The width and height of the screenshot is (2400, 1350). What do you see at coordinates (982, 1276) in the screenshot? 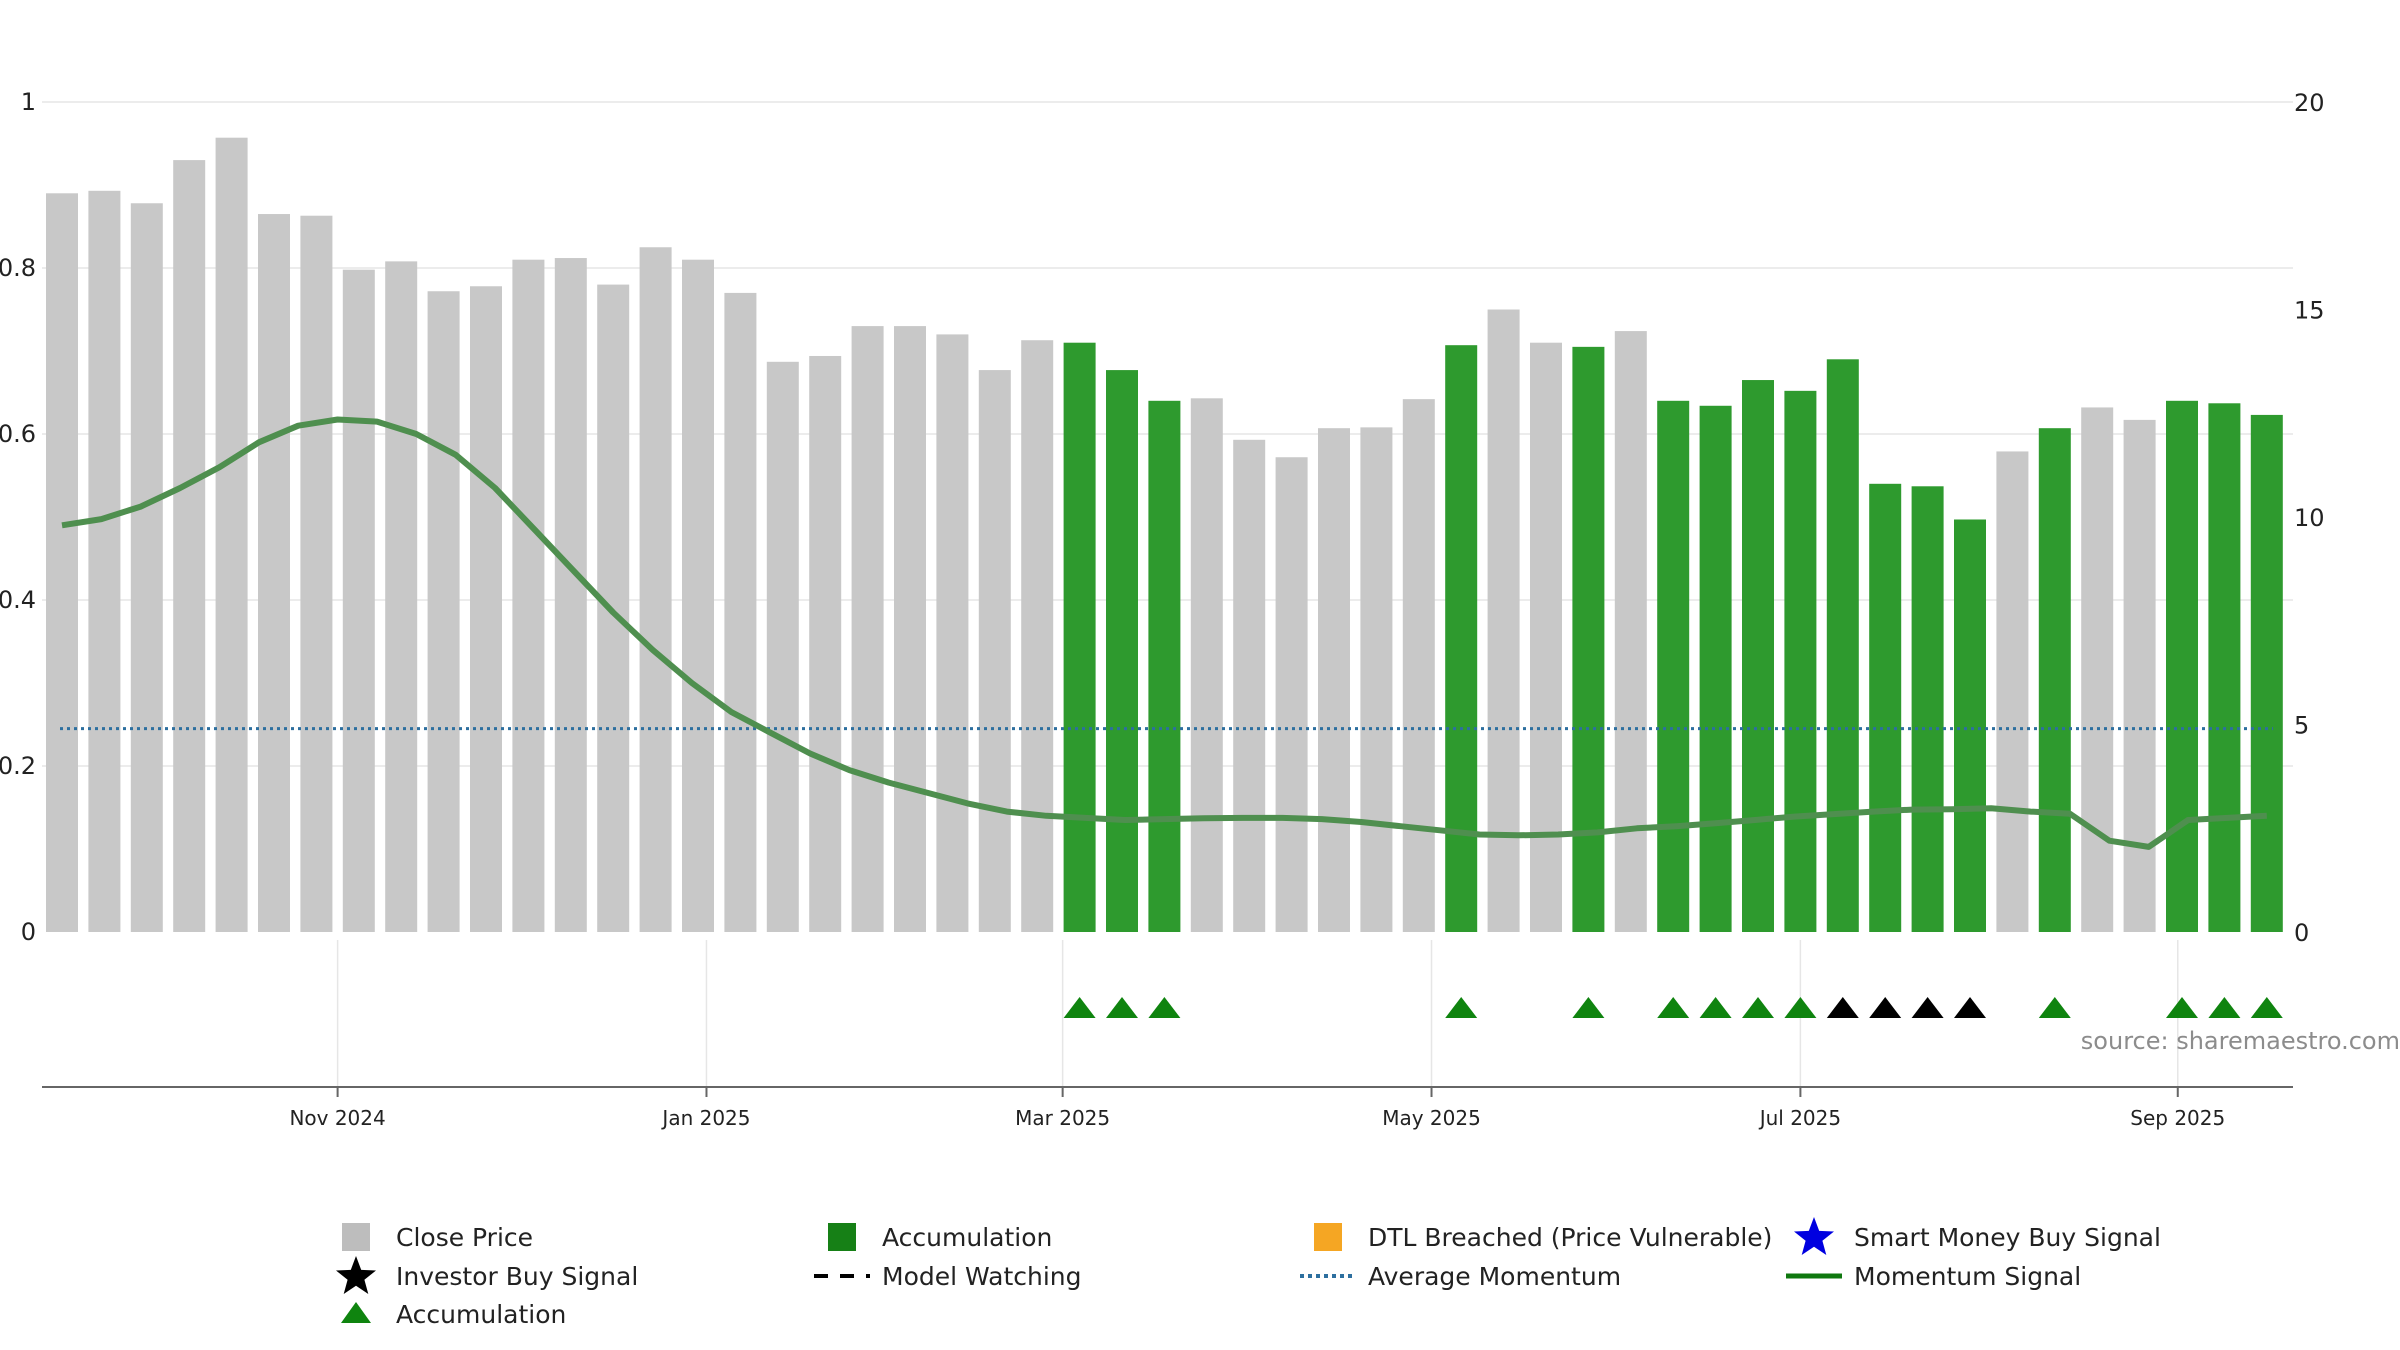
I see `legend-label: Model Watching` at bounding box center [982, 1276].